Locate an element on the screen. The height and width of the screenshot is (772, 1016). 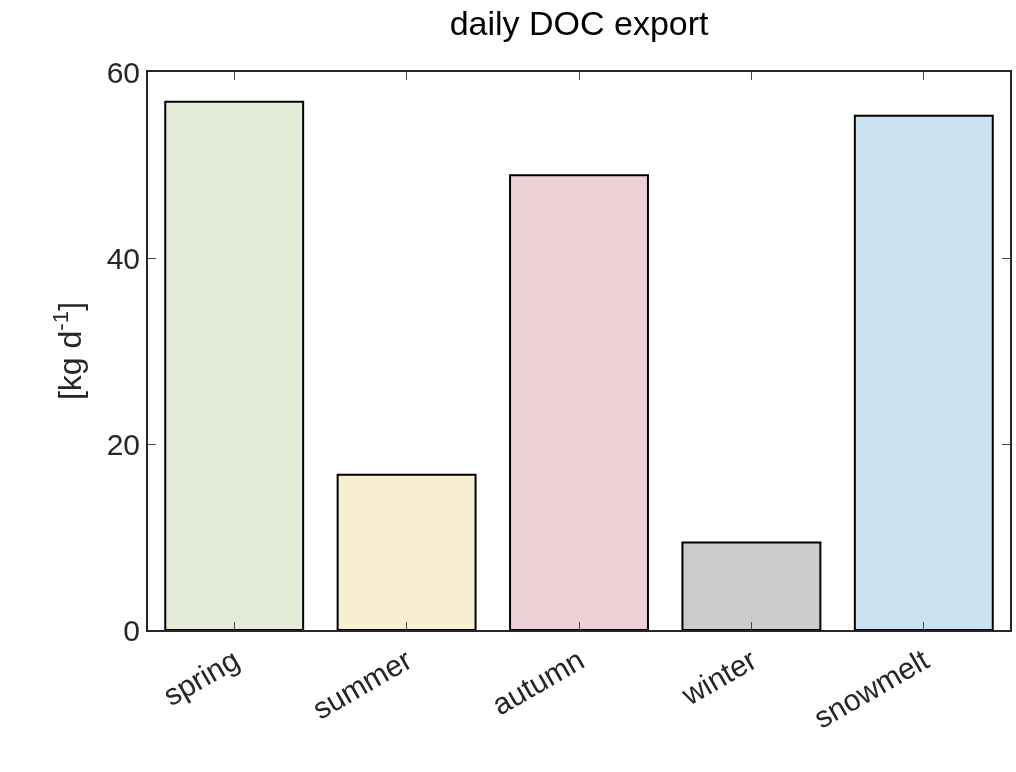
y-tick-label: 60 is located at coordinates (123, 72).